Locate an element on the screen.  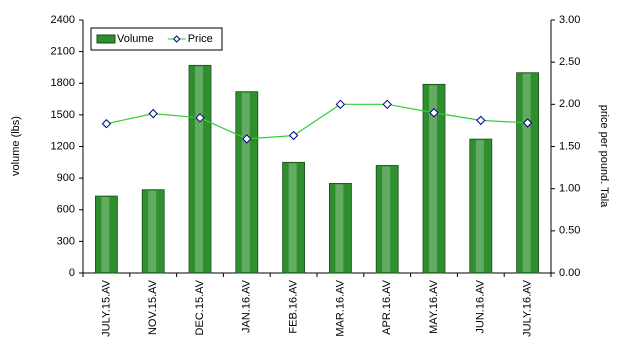
x-tick-label: JUN.16.AV is located at coordinates (481, 306).